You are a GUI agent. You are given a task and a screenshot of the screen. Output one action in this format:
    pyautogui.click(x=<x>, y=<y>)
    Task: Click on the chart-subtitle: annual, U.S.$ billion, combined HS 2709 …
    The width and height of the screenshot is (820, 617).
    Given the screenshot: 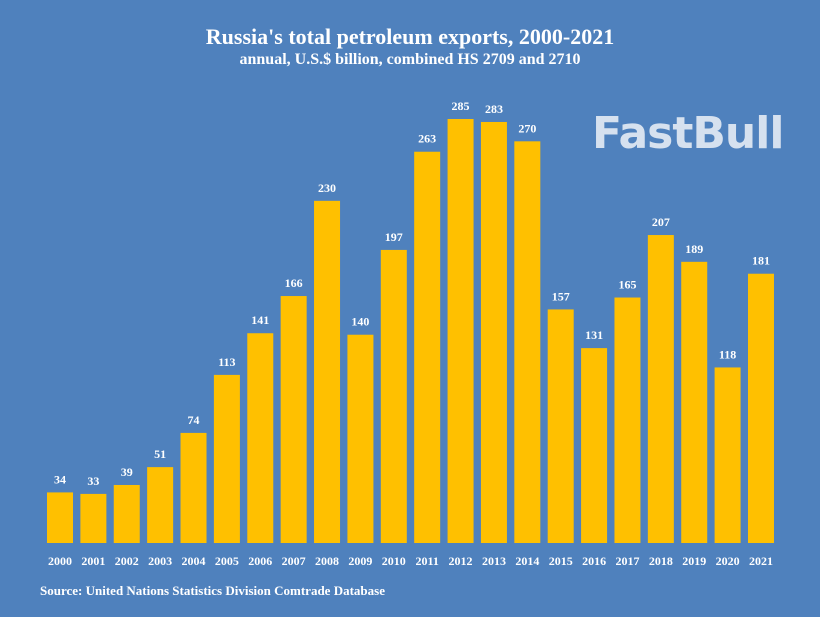 What is the action you would take?
    pyautogui.click(x=410, y=59)
    